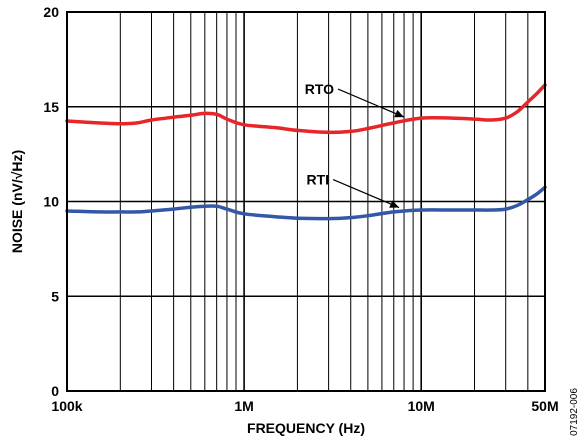  I want to click on figure-id: 07192-006, so click(574, 412).